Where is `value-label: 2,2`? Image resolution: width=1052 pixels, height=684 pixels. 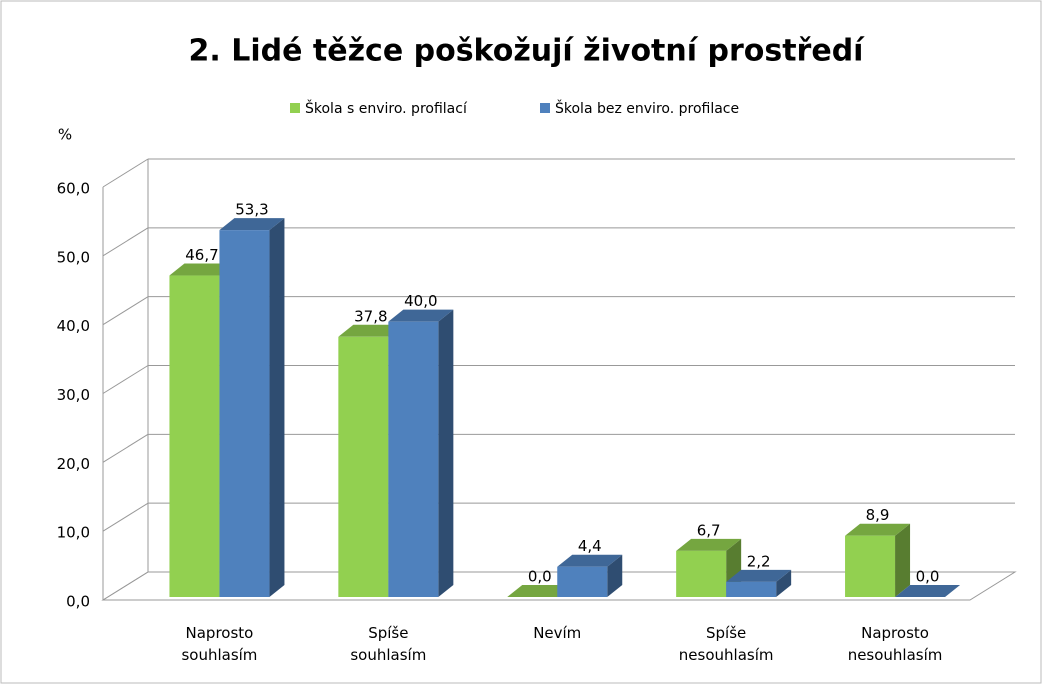
value-label: 2,2 is located at coordinates (759, 561).